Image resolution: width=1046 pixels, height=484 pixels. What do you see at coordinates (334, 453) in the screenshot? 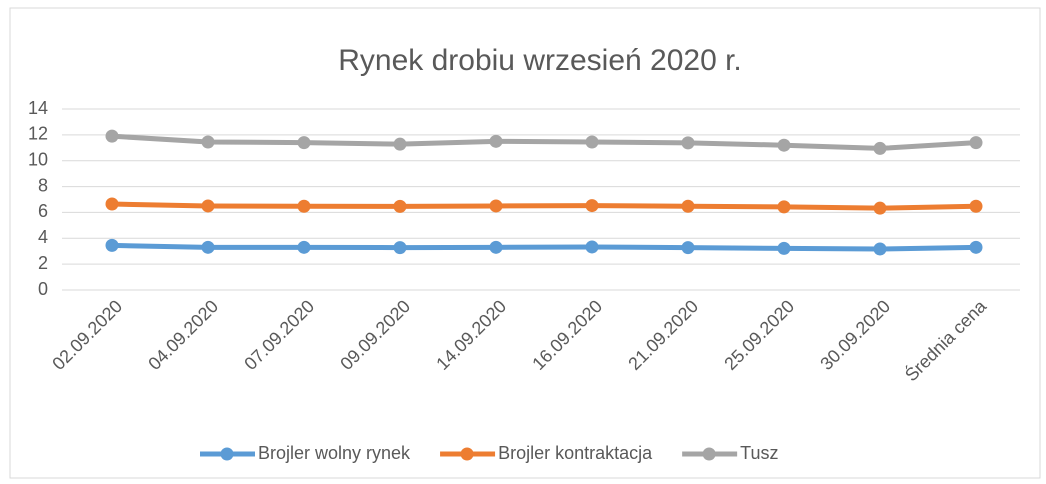
I see `legend-label: Brojler wolny rynek` at bounding box center [334, 453].